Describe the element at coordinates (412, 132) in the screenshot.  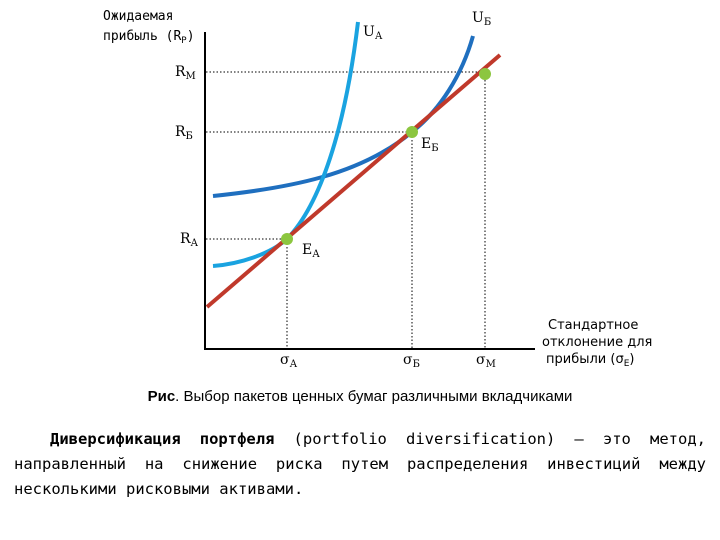
I see `point-e-b` at that location.